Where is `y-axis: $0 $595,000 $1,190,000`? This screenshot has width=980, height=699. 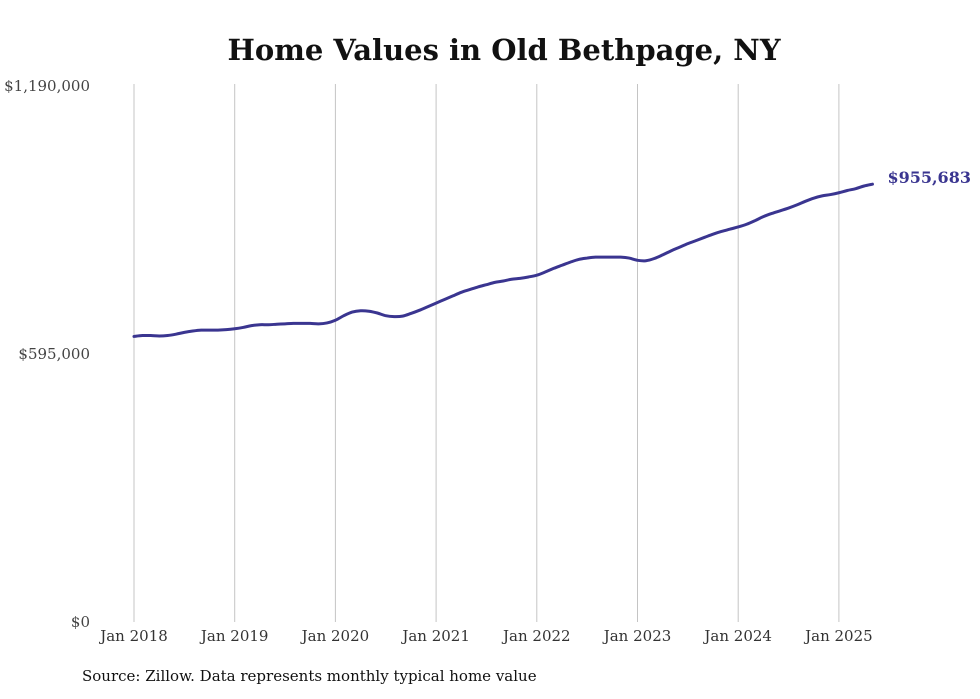
y-axis: $0 $595,000 $1,190,000 is located at coordinates (47, 354).